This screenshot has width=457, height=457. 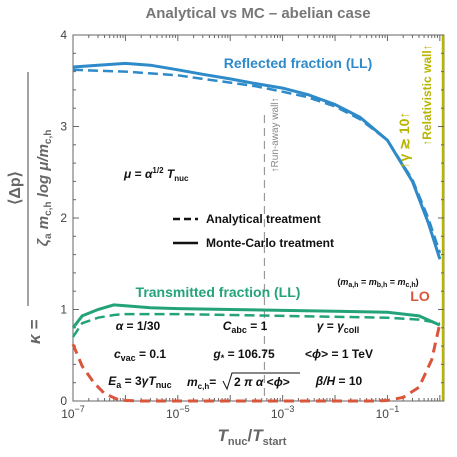 What do you see at coordinates (275, 134) in the screenshot?
I see `label-runaway-wall: ↑Run-away wall↑` at bounding box center [275, 134].